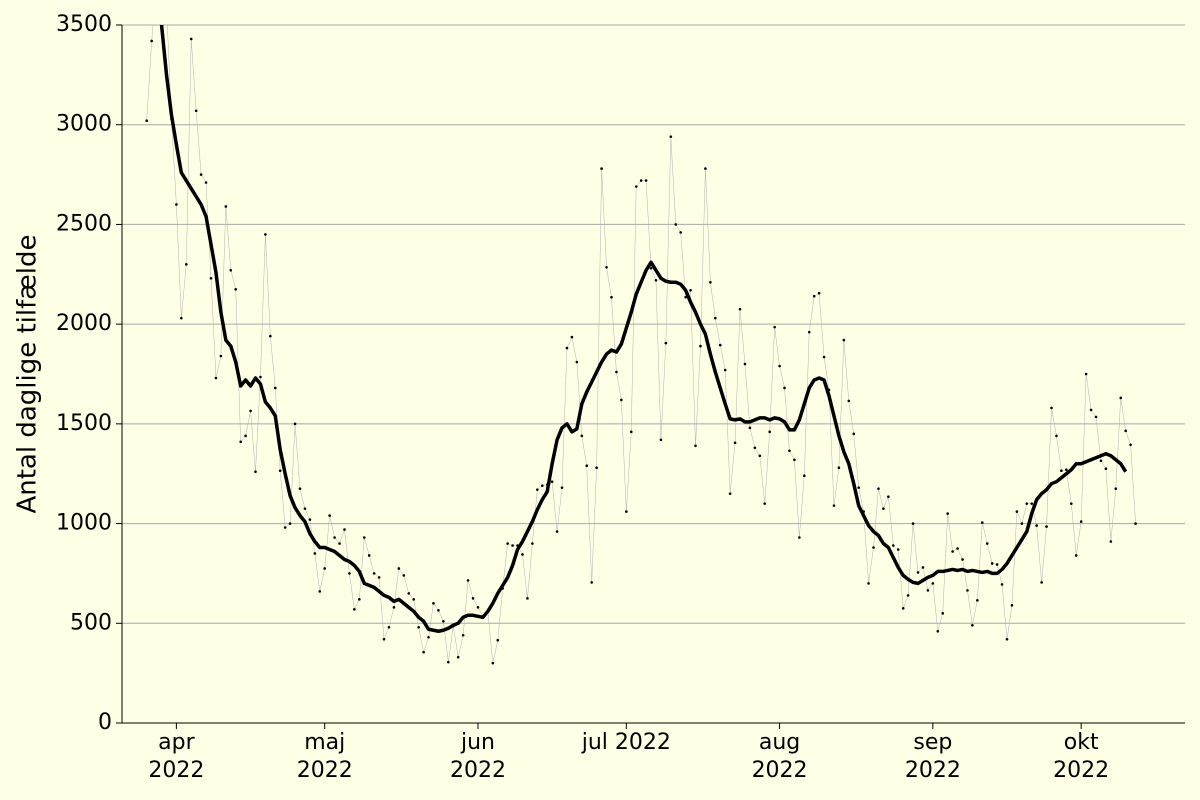 This screenshot has height=800, width=1200. What do you see at coordinates (84, 523) in the screenshot?
I see `y-tick-label: 1000` at bounding box center [84, 523].